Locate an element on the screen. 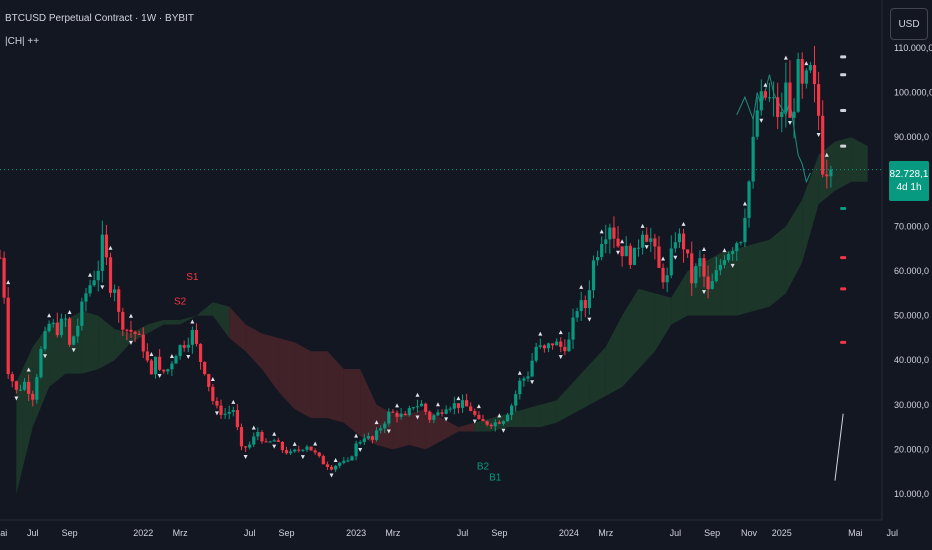 This screenshot has width=932, height=550. price-tick-label: 70.000,0 is located at coordinates (911, 226).